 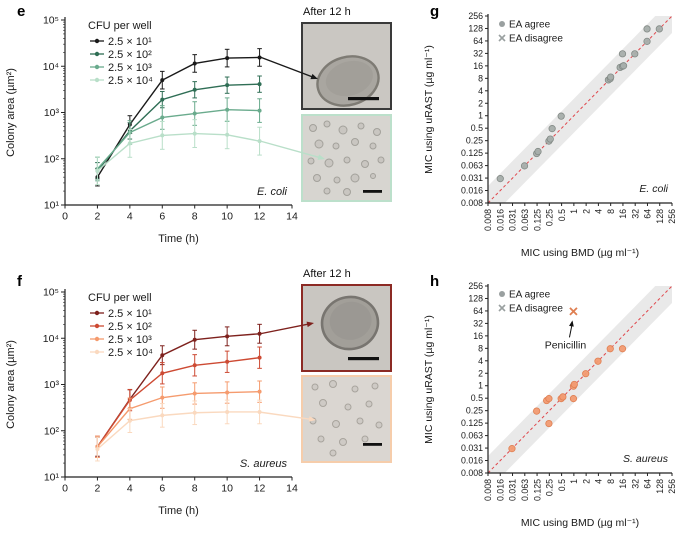 I want to click on y-axis-label: MIC using uRAST (µg ml⁻¹), so click(x=429, y=379).